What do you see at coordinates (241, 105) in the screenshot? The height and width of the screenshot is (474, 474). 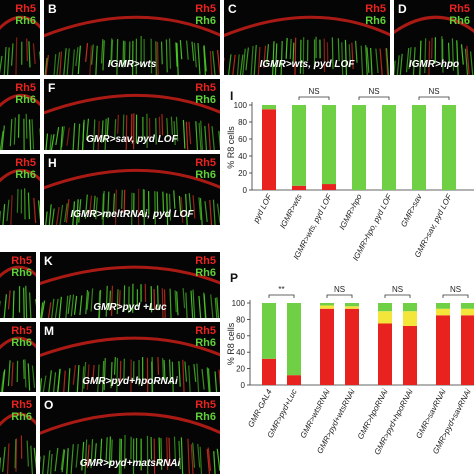 I see `y-tick-label: 100` at bounding box center [241, 105].